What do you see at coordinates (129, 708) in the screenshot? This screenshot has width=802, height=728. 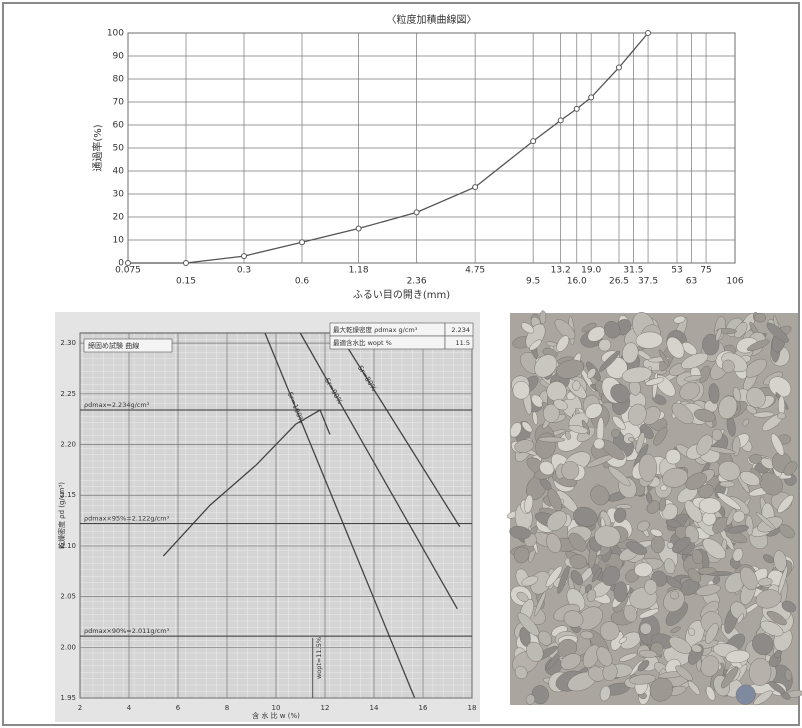 I see `x-tick-label: 4` at bounding box center [129, 708].